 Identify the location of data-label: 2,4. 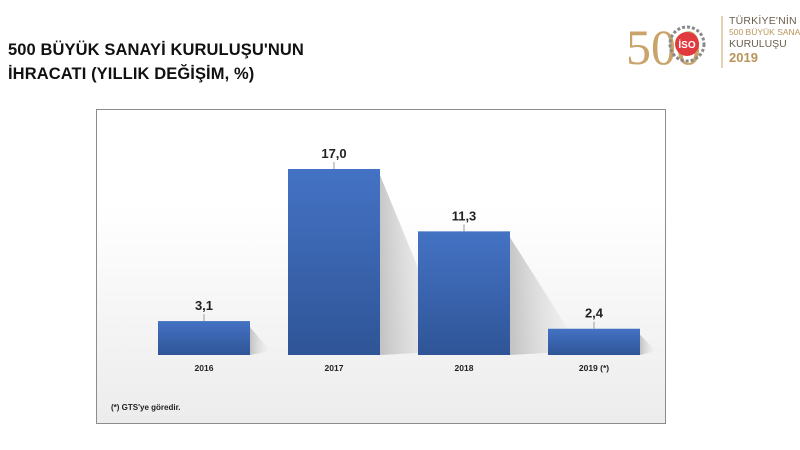
(594, 313).